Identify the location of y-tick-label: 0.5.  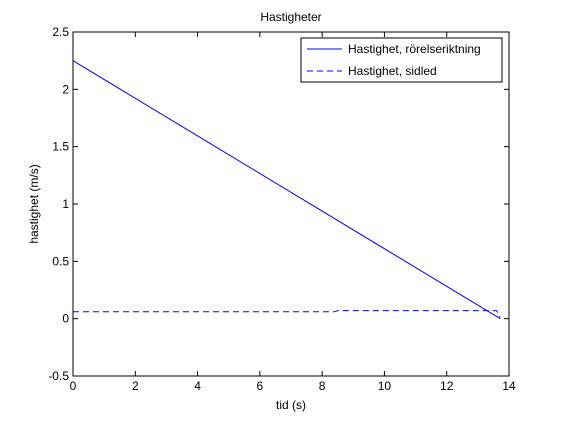
(60, 261).